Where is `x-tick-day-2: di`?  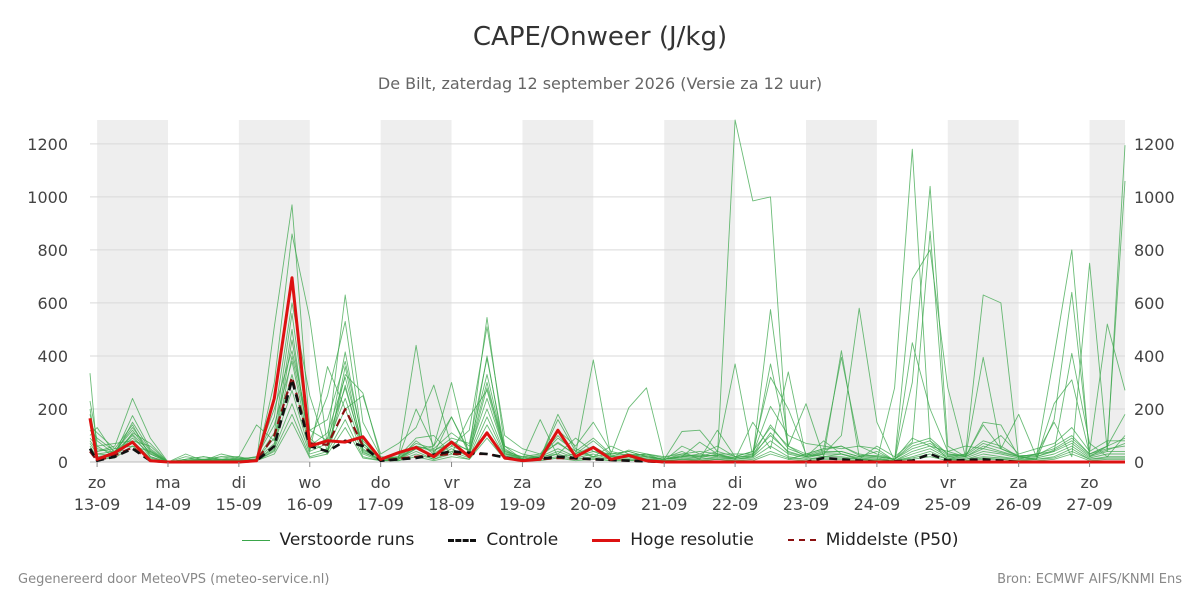
x-tick-day-2: di is located at coordinates (239, 482).